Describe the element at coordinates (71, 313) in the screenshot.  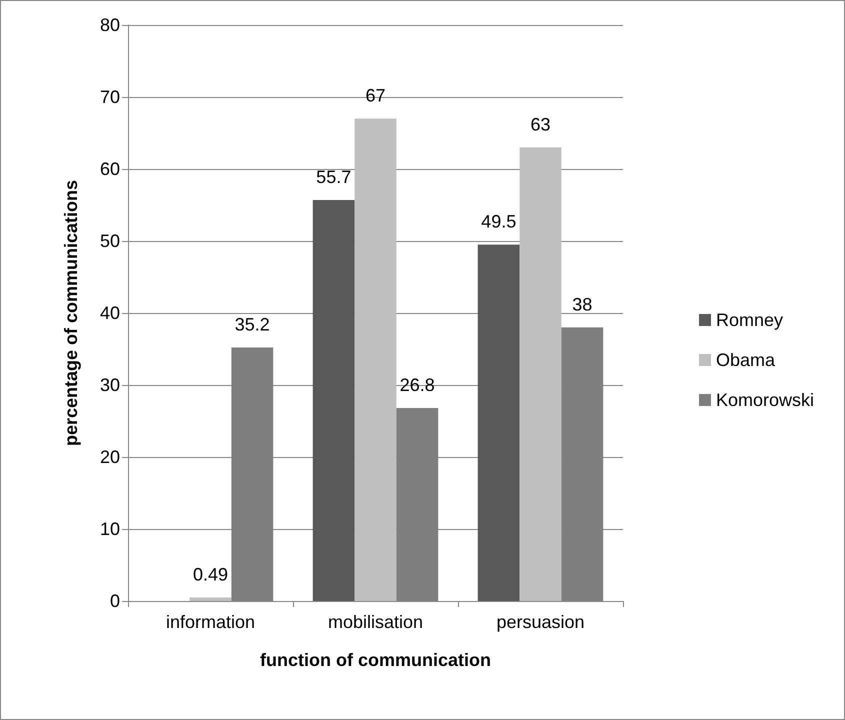
I see `y-axis-title: percentage of communications` at that location.